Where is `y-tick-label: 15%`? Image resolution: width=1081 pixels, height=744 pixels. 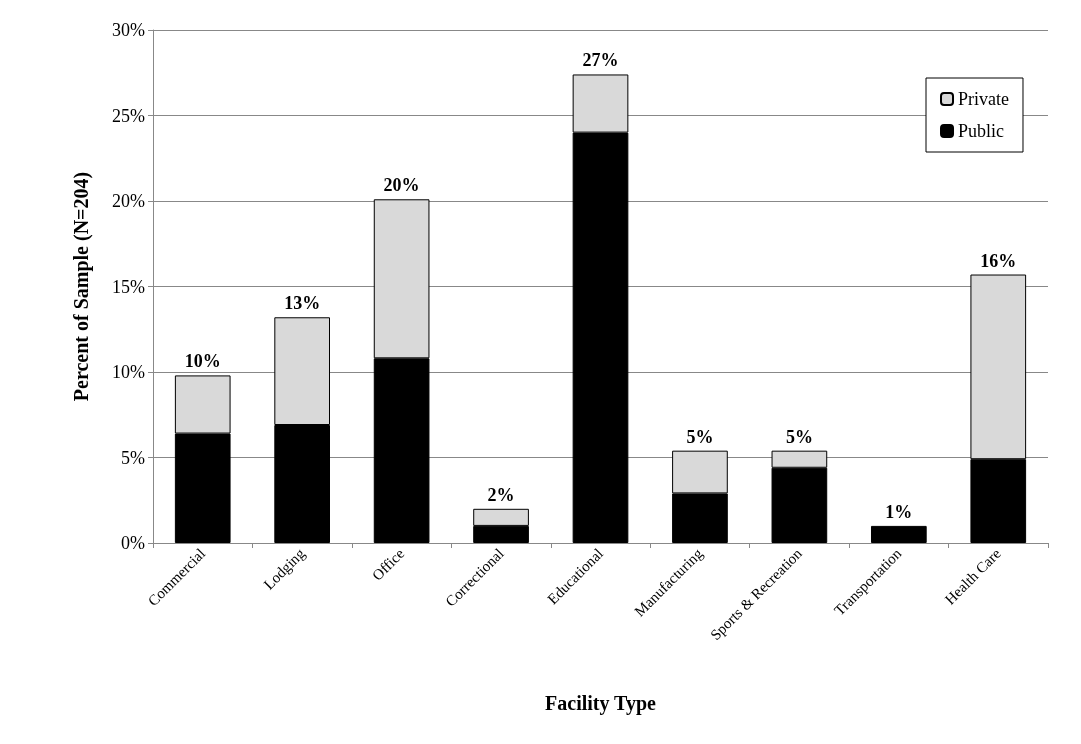
y-tick-label: 15% is located at coordinates (128, 286).